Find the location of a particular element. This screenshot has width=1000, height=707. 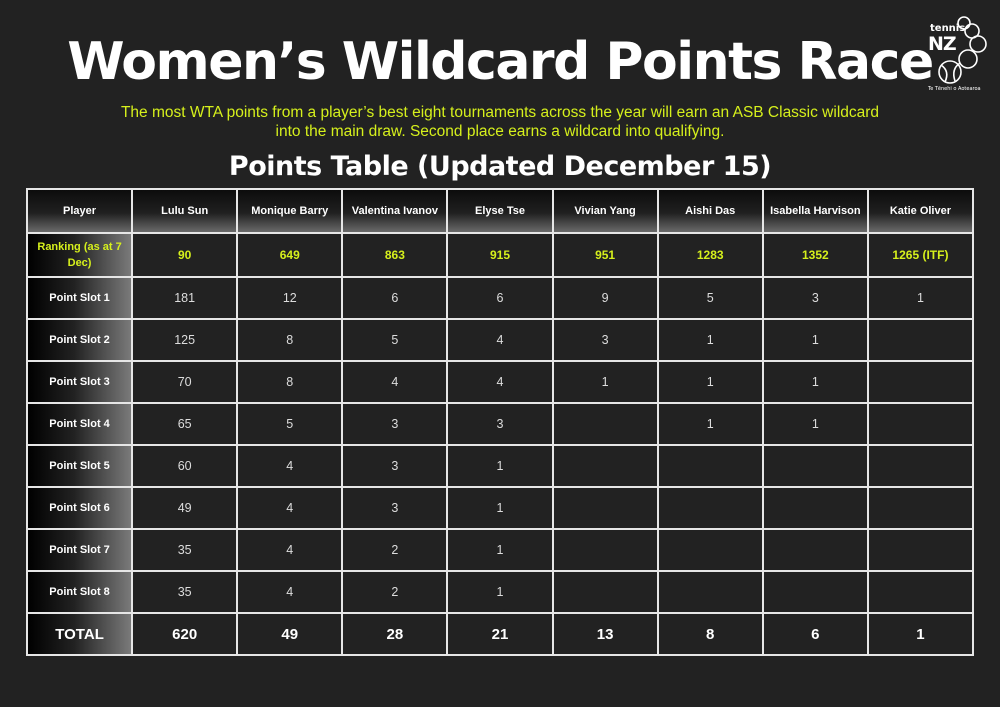

logo-tagline: Te Tēnehi o Aotearoa is located at coordinates (954, 89).